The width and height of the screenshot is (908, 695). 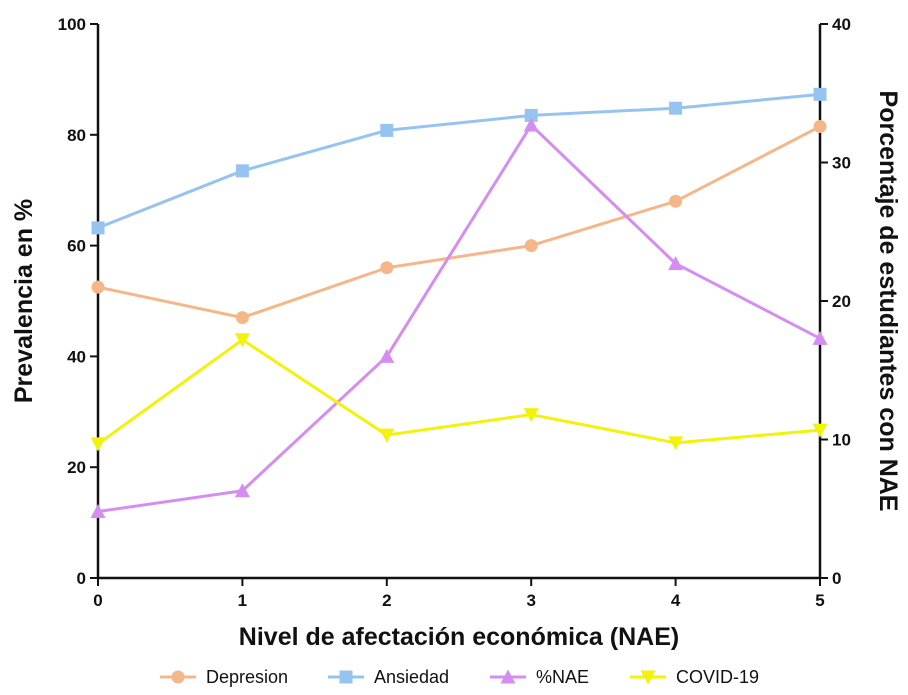 What do you see at coordinates (386, 600) in the screenshot?
I see `x-tick-label: 2` at bounding box center [386, 600].